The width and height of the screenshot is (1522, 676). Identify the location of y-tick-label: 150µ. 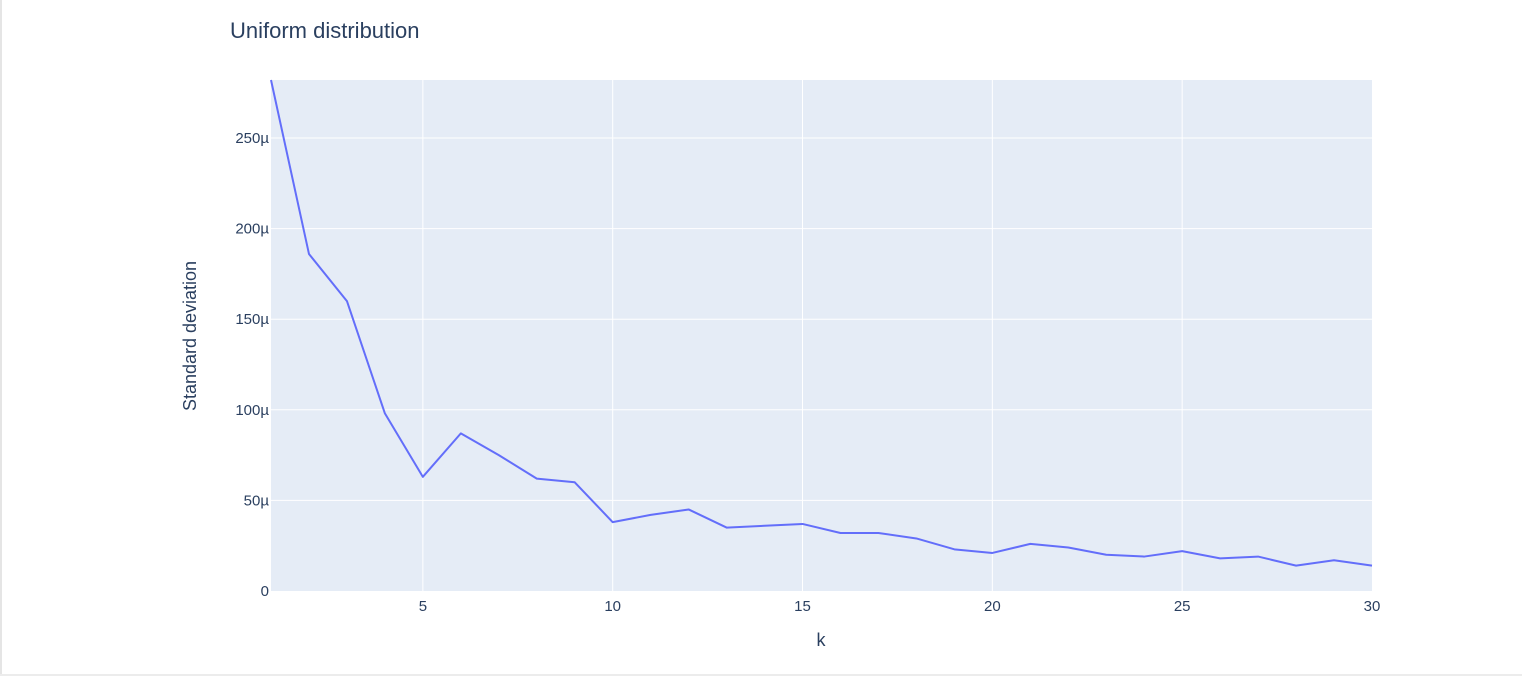
(252, 319).